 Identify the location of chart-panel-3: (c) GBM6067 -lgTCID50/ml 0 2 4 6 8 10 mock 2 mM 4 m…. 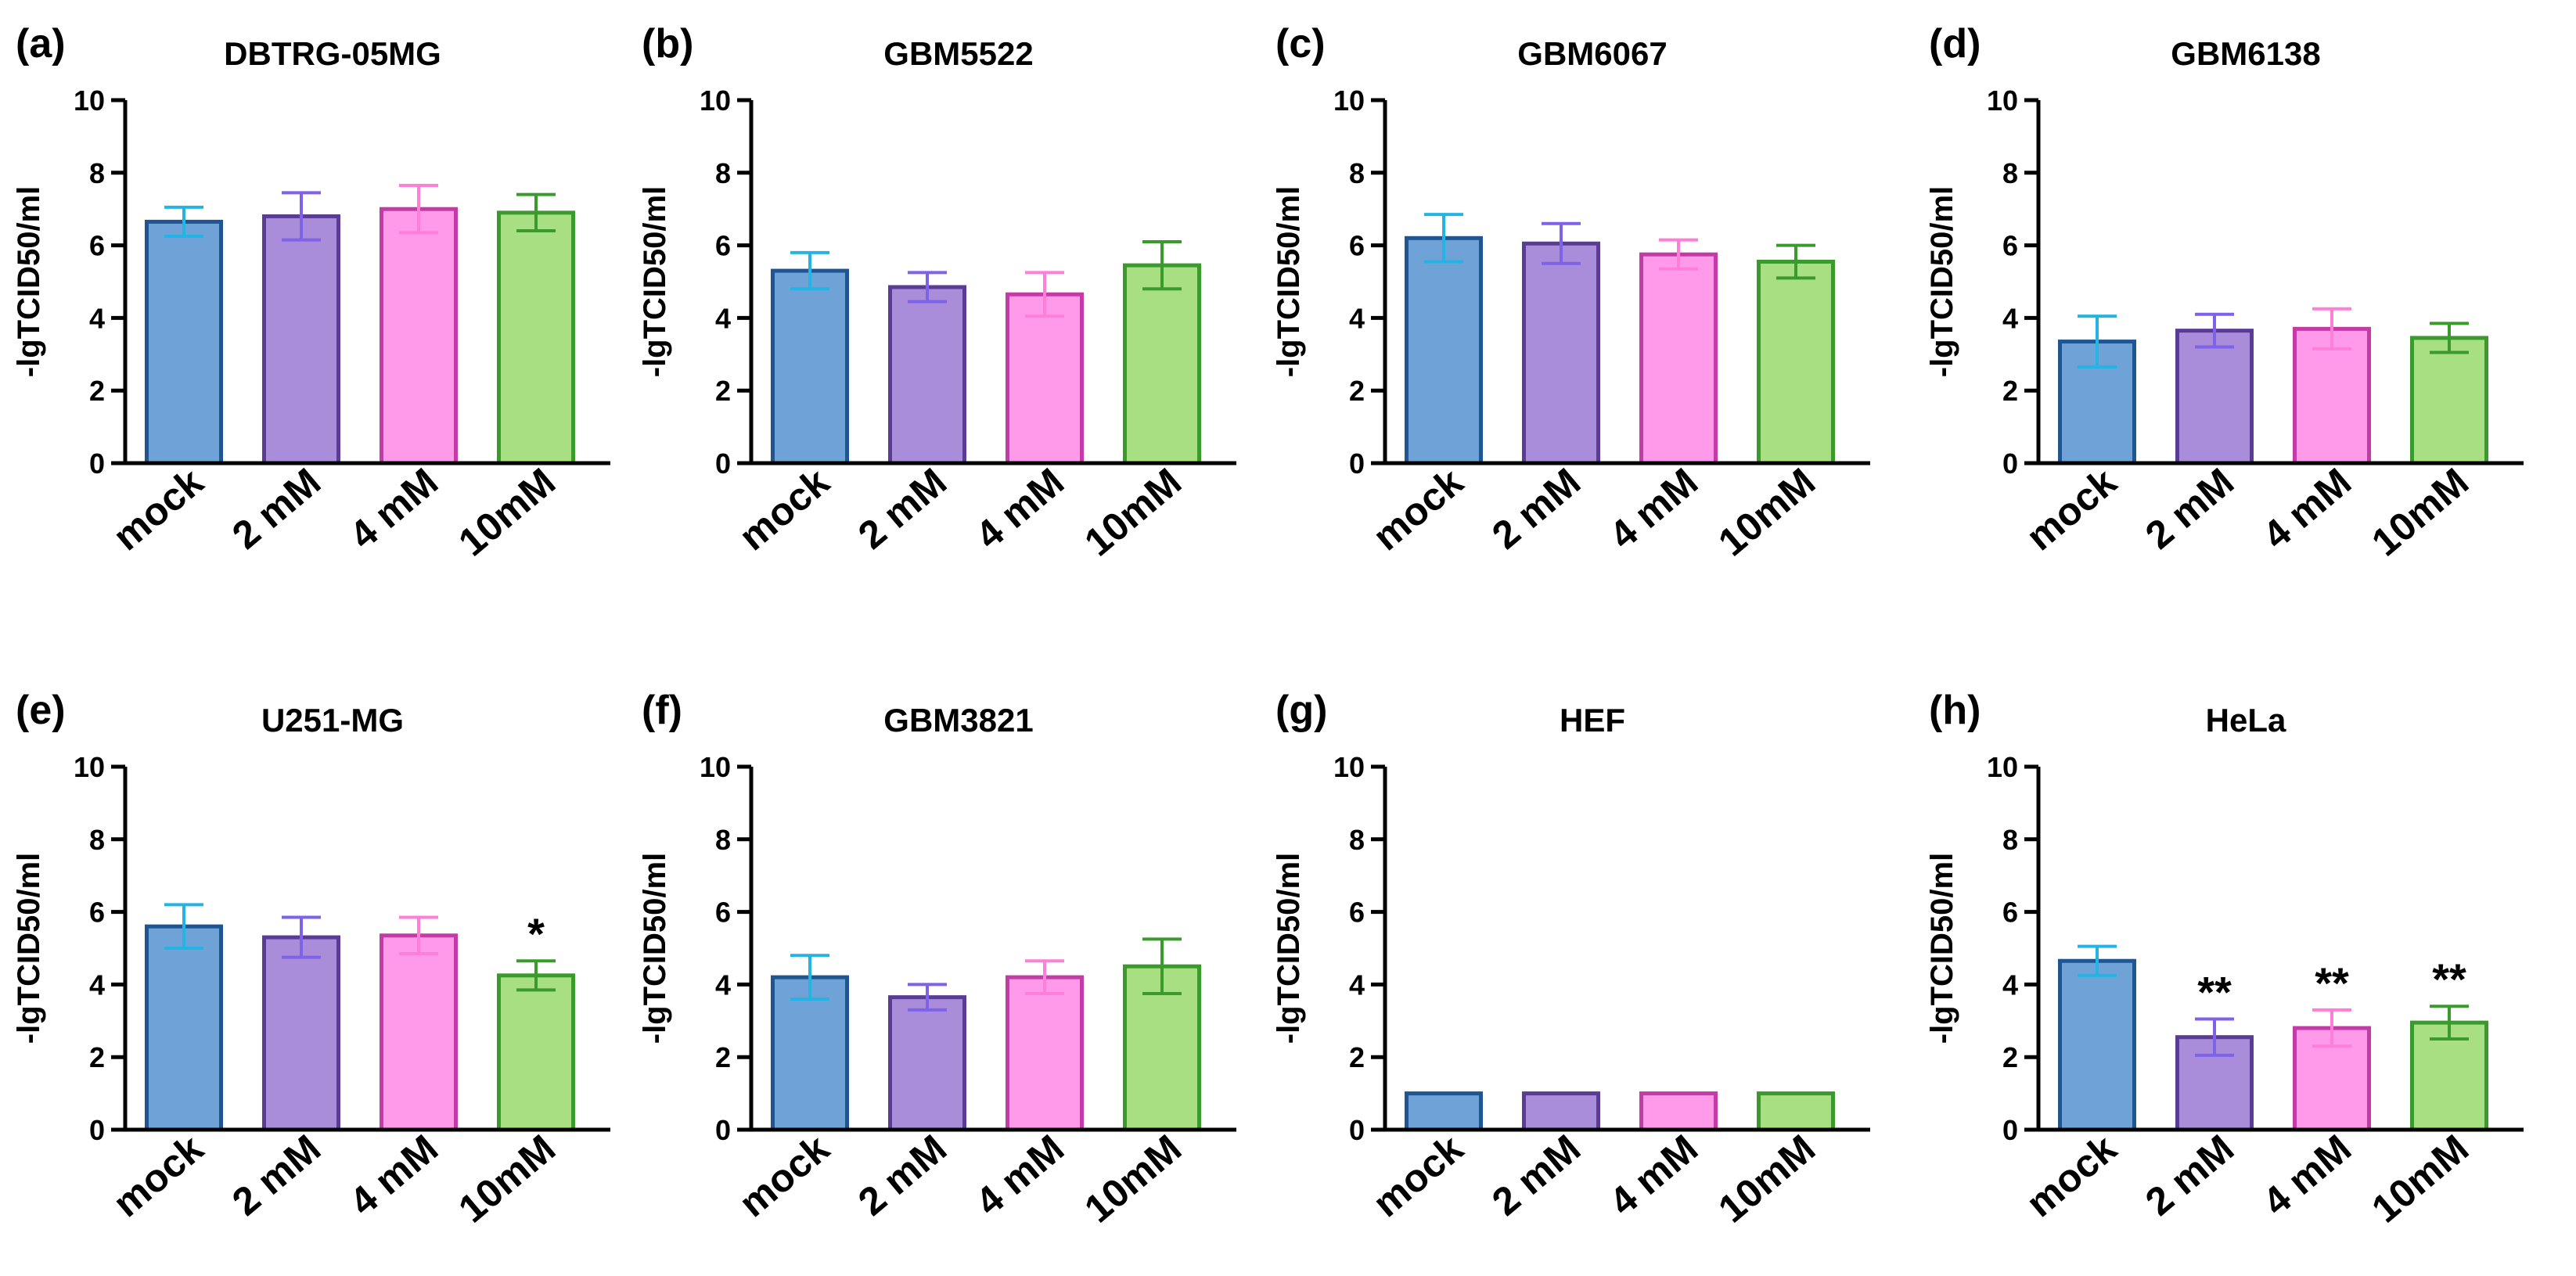
(1571, 293).